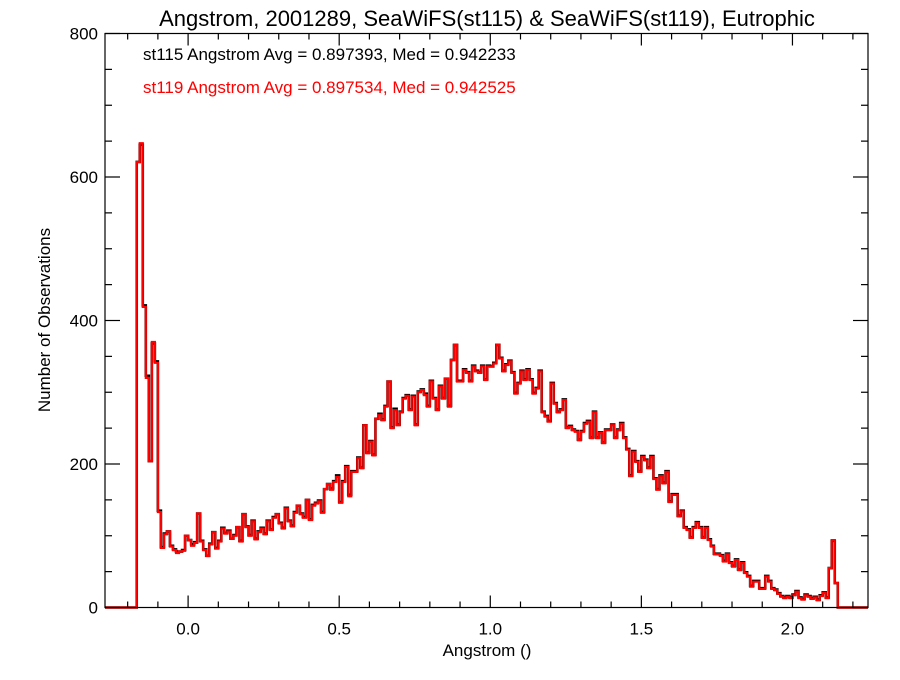 This screenshot has height=680, width=900. Describe the element at coordinates (339, 629) in the screenshot. I see `x-tick-label: 0.5` at that location.